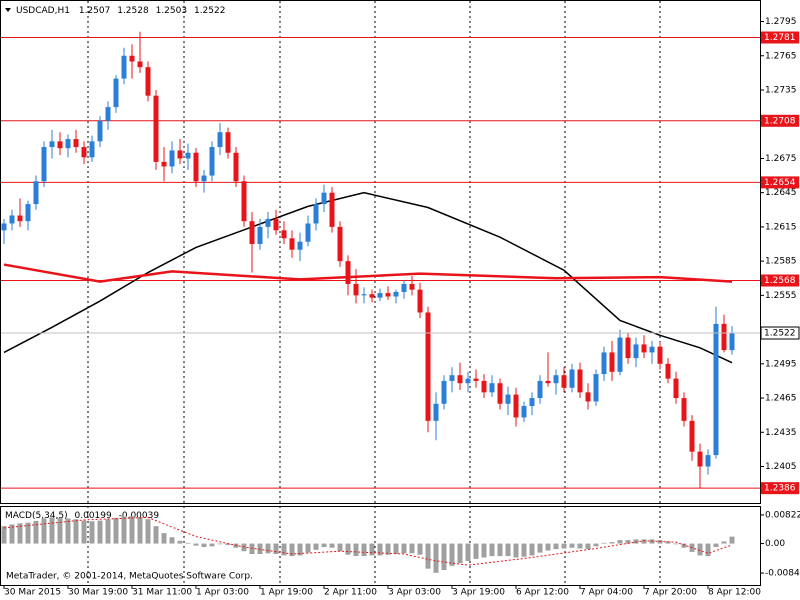  Describe the element at coordinates (781, 193) in the screenshot. I see `y-tick-label: 1.2645` at that location.